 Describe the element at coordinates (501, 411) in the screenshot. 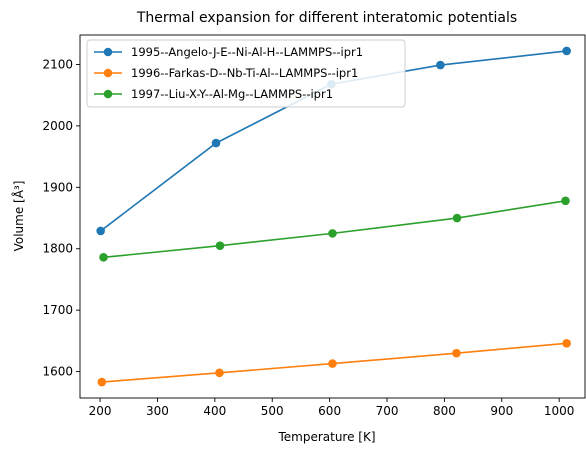

I see `x-tick-label: 900` at that location.